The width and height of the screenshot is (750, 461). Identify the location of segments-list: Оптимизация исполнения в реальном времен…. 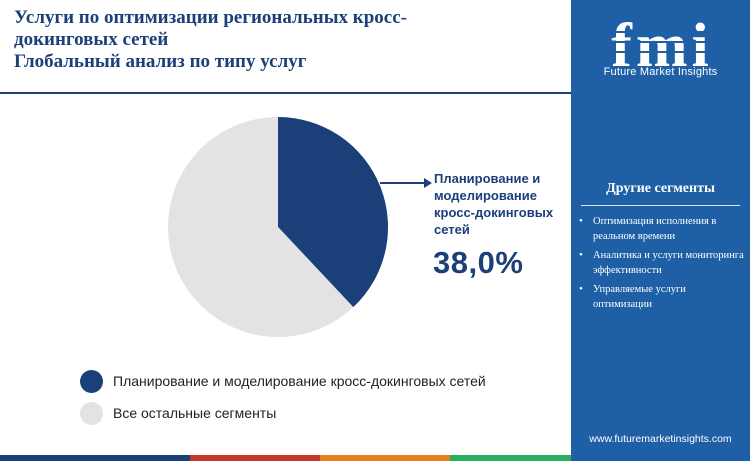
(661, 265).